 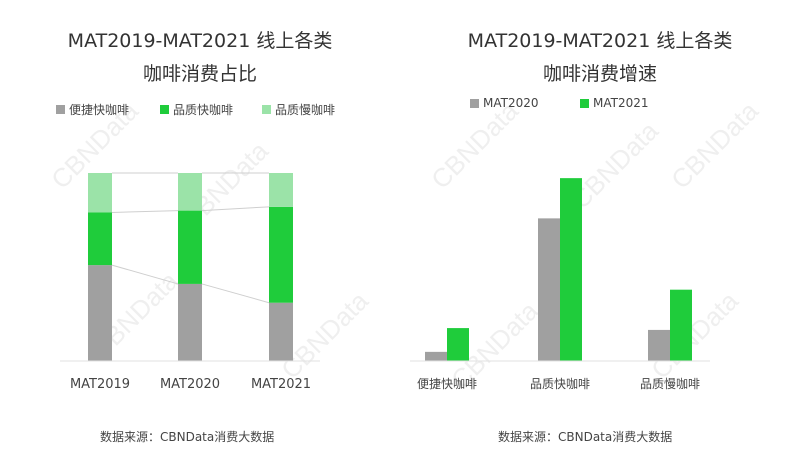 What do you see at coordinates (599, 74) in the screenshot?
I see `right-chart-title-line2: 咖啡消费增速` at bounding box center [599, 74].